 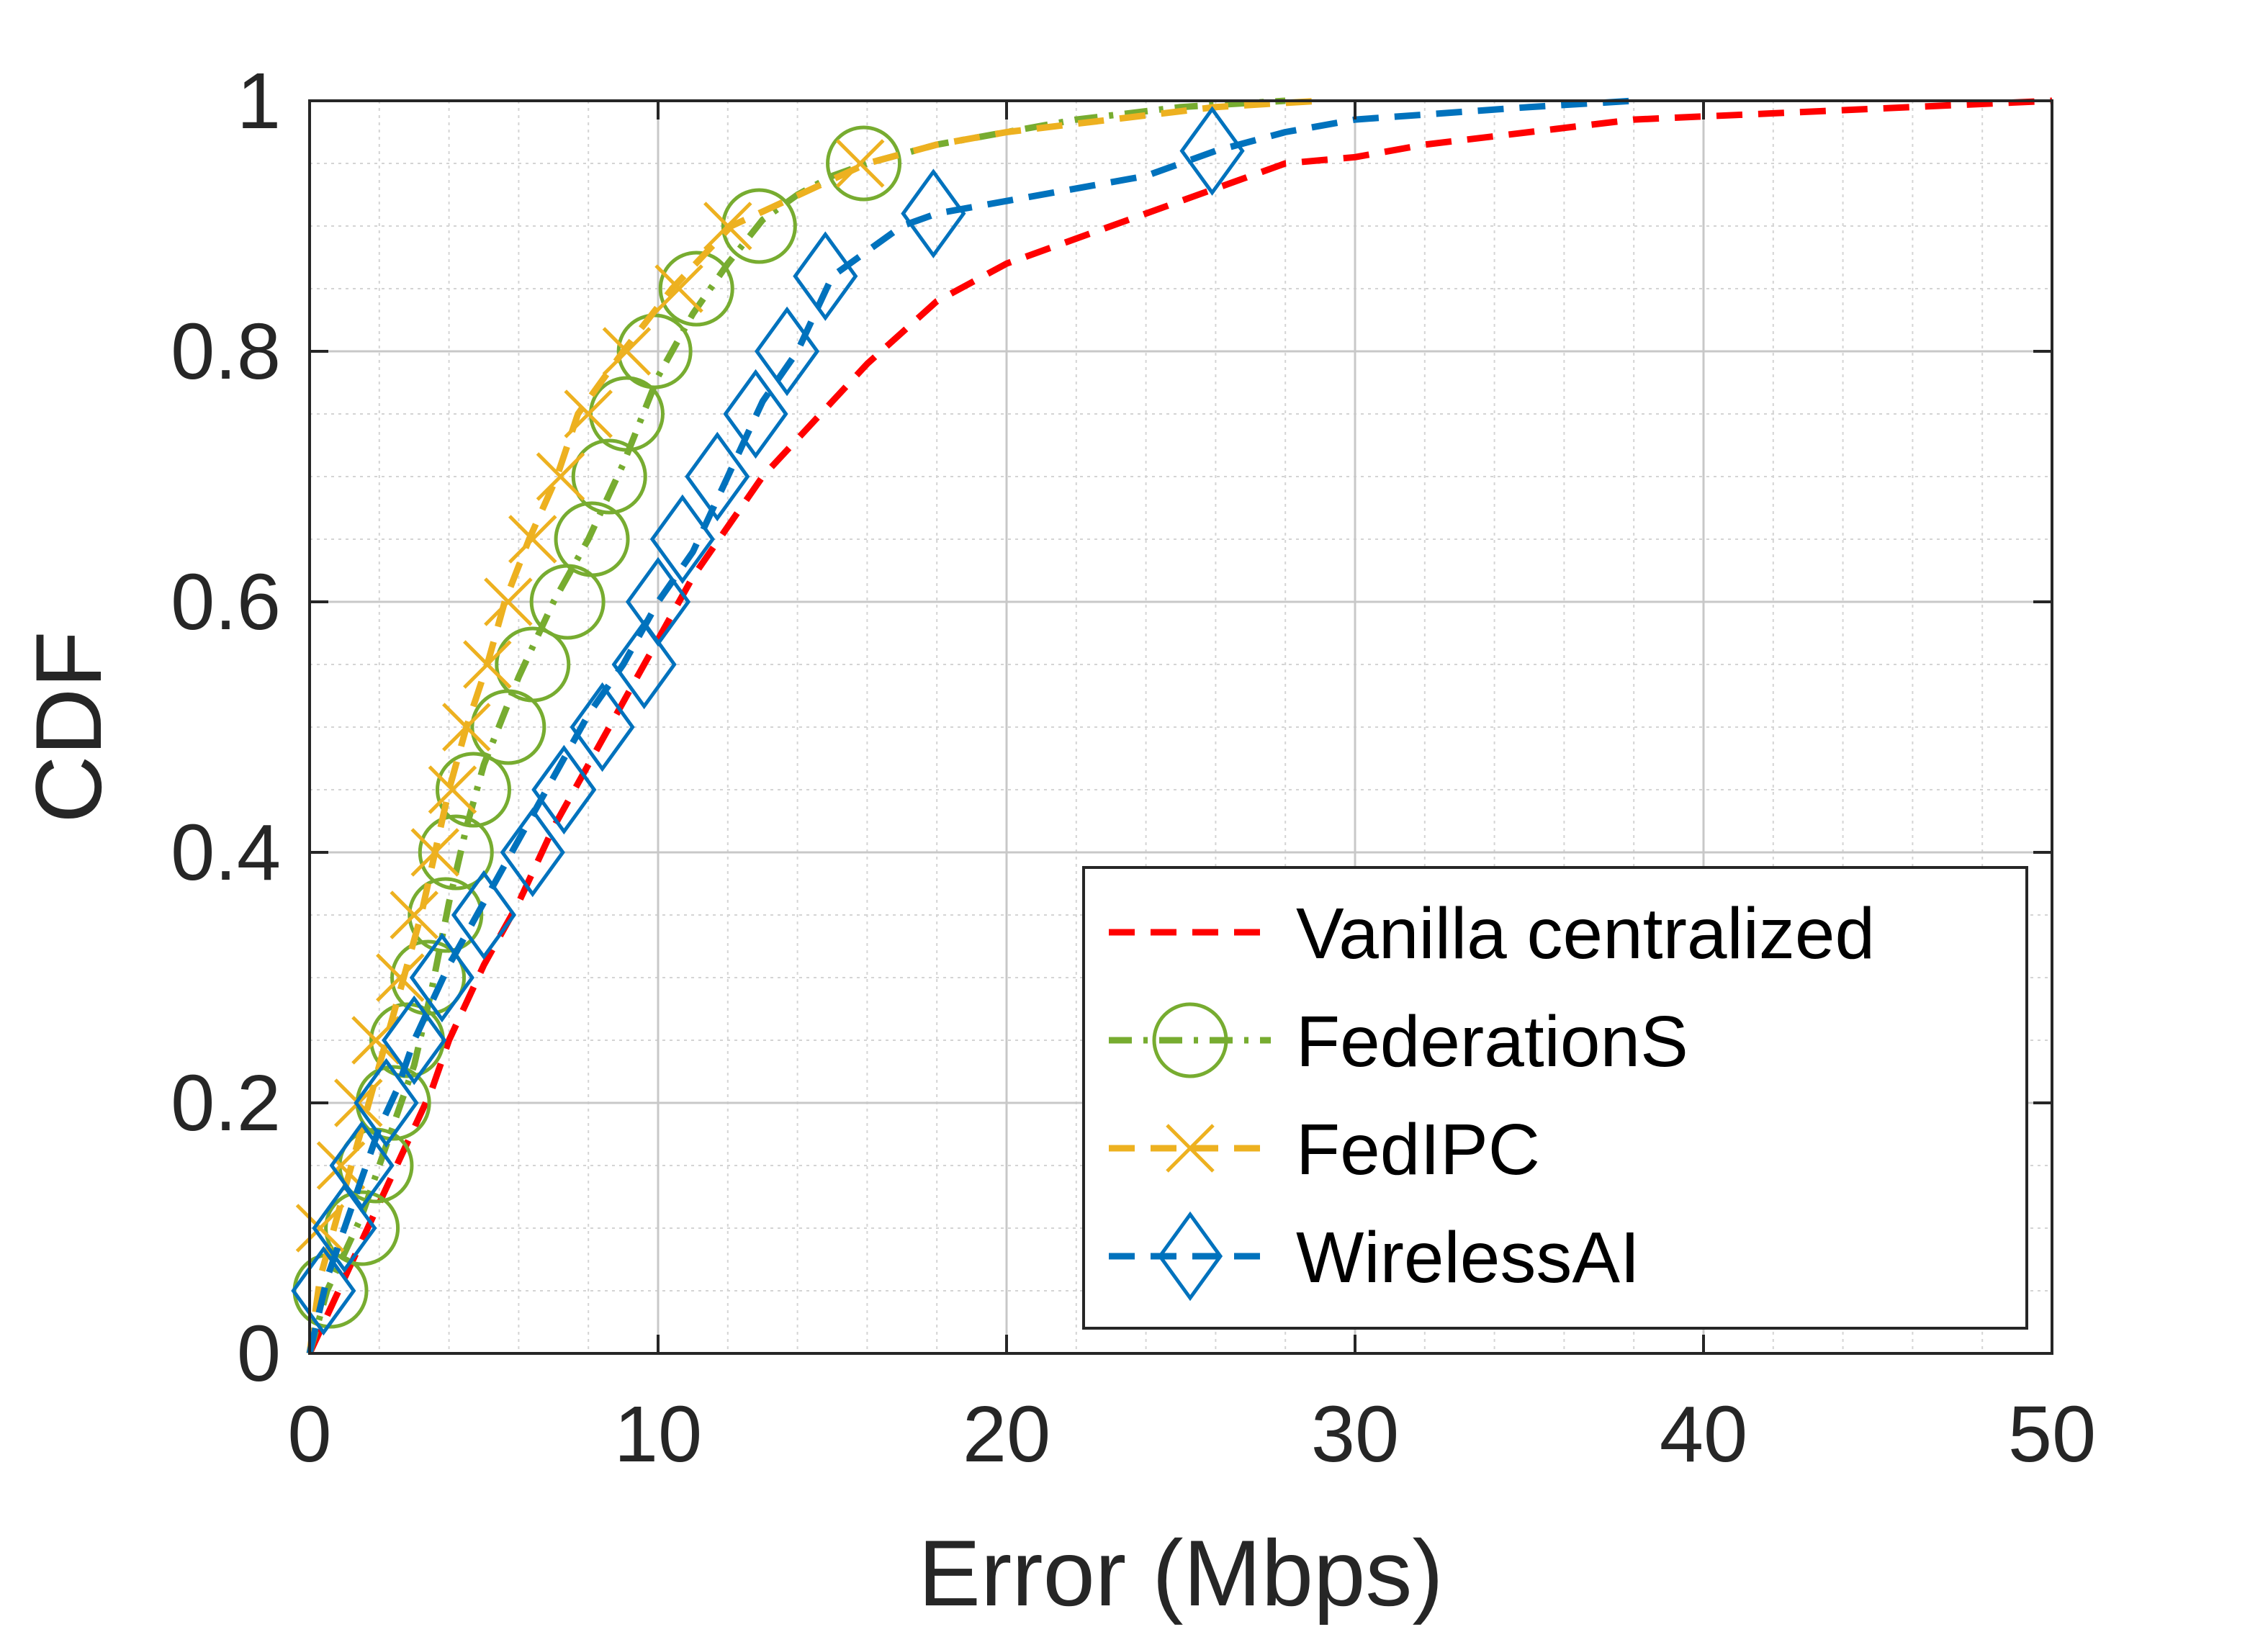 I want to click on y-tick-label: 0, so click(x=259, y=1353).